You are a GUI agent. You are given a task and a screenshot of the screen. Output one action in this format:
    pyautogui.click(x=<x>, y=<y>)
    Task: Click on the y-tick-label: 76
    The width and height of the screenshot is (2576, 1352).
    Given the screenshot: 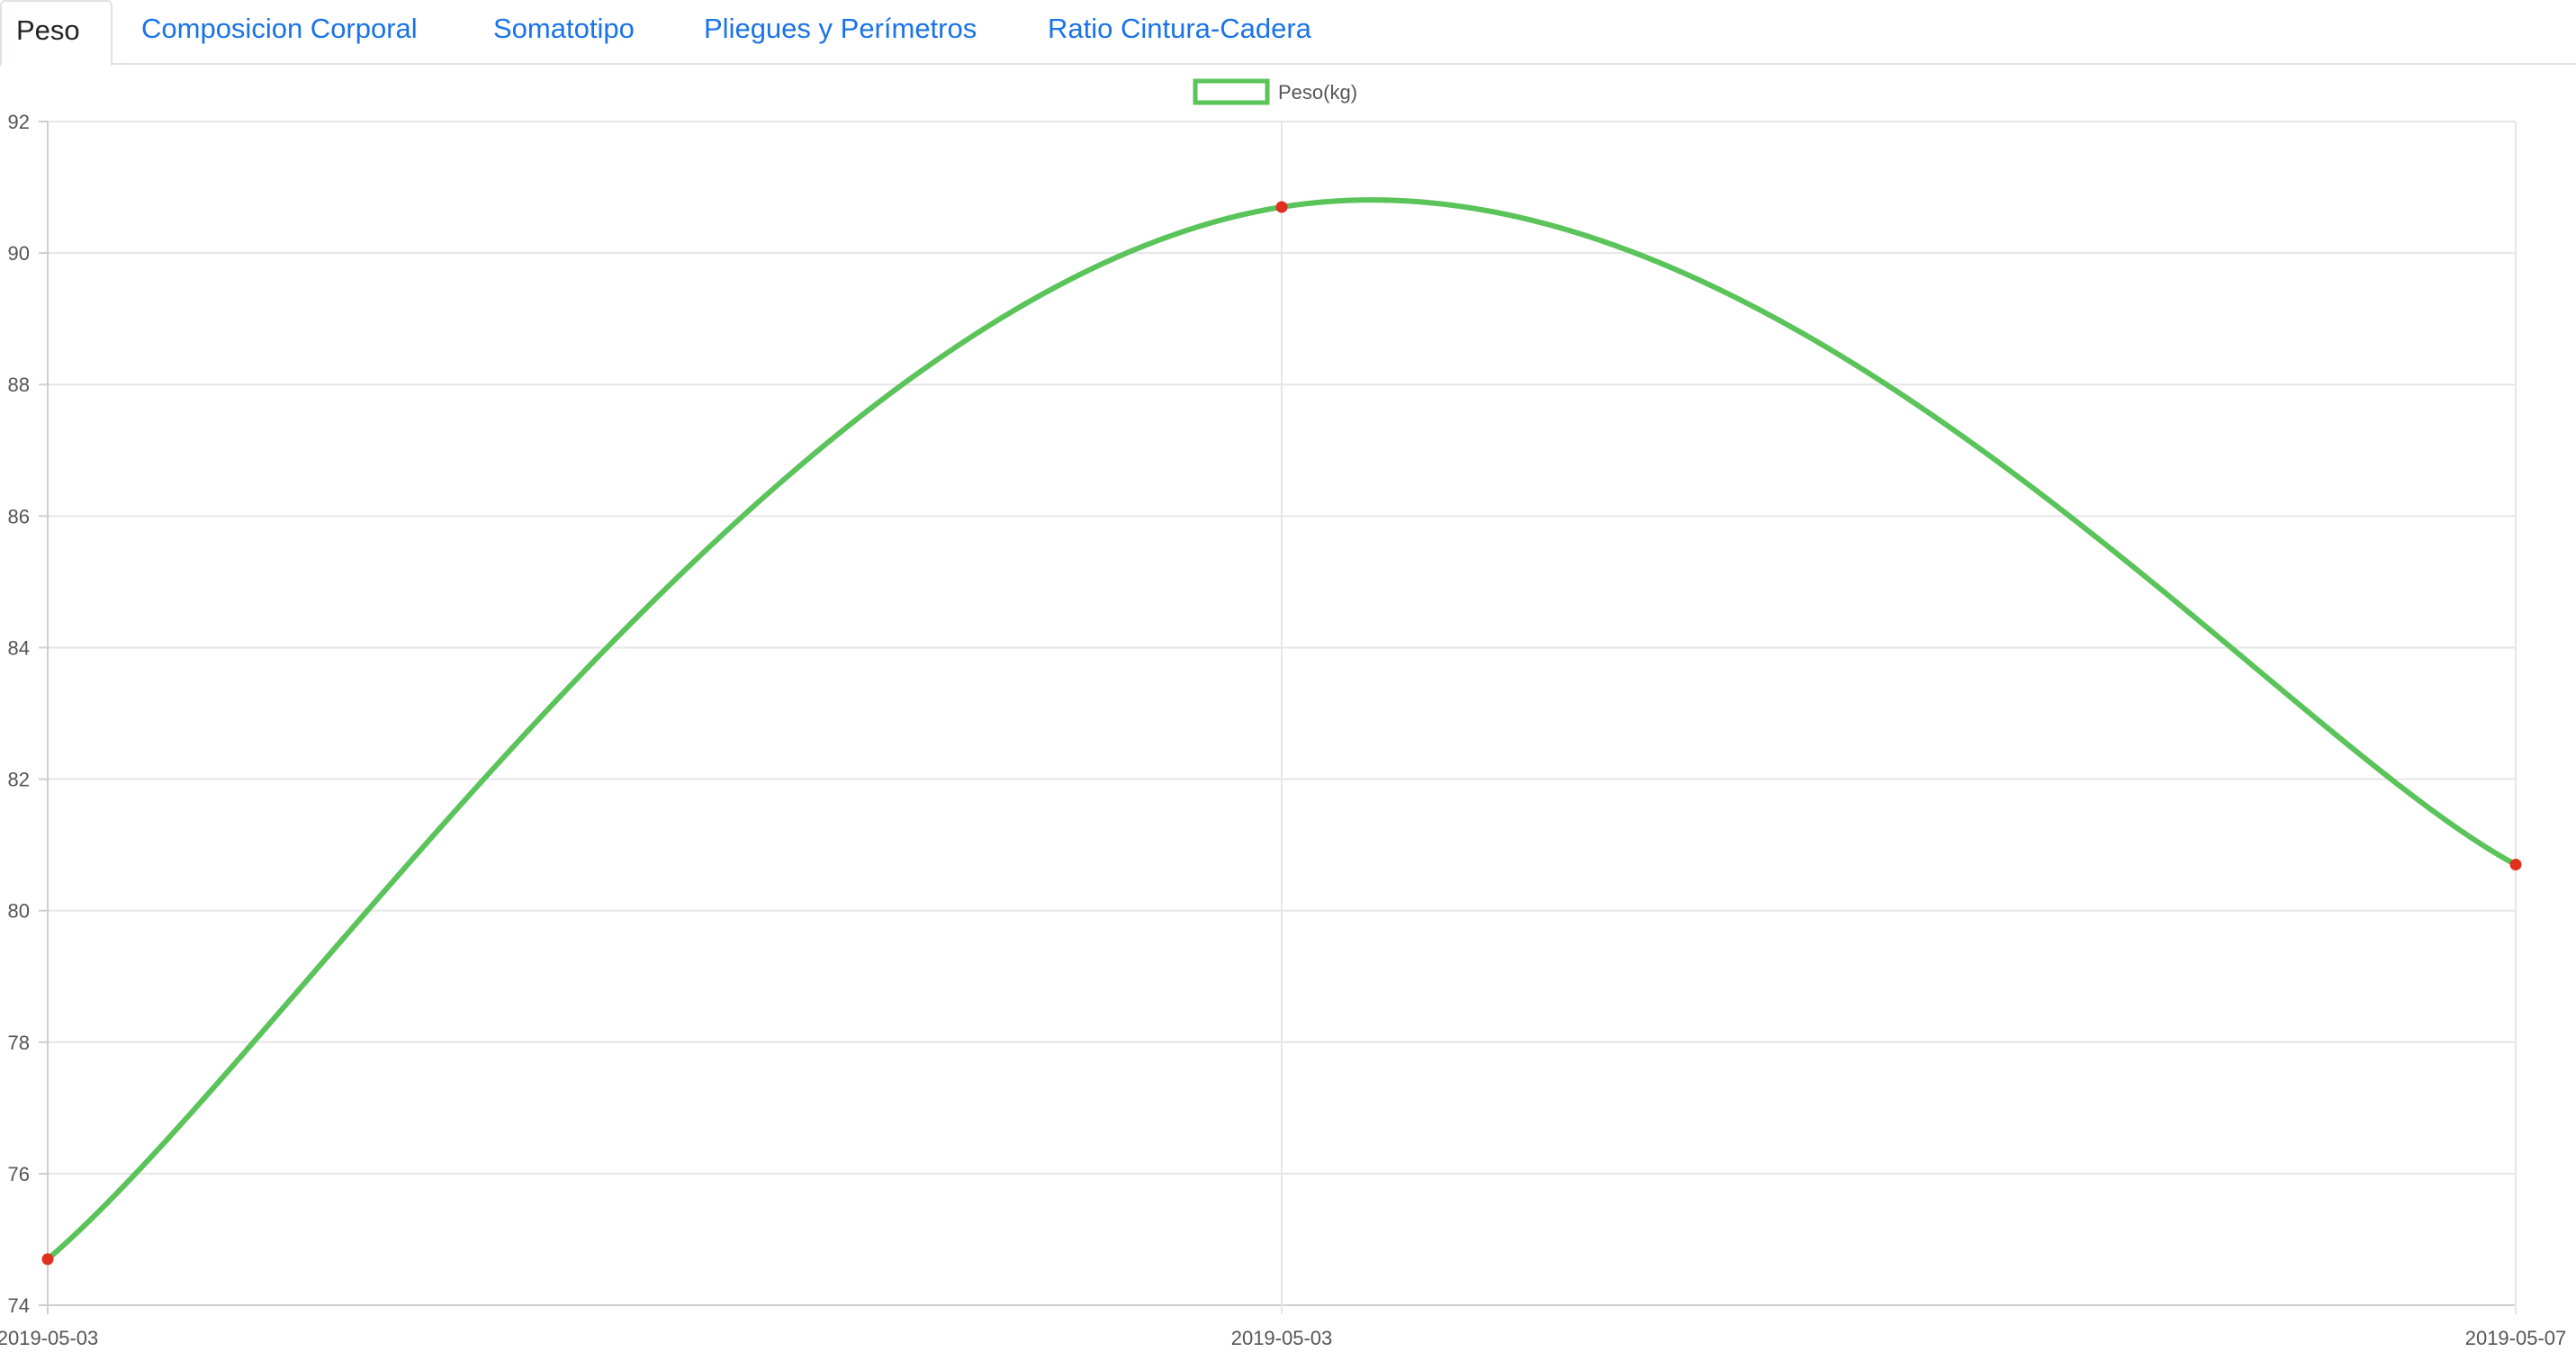 What is the action you would take?
    pyautogui.click(x=19, y=1174)
    